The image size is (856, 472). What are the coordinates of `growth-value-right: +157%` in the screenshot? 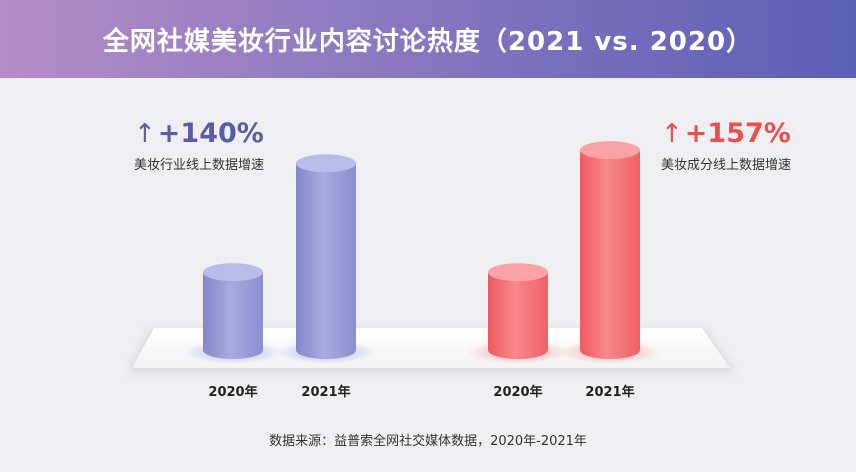 It's located at (737, 133).